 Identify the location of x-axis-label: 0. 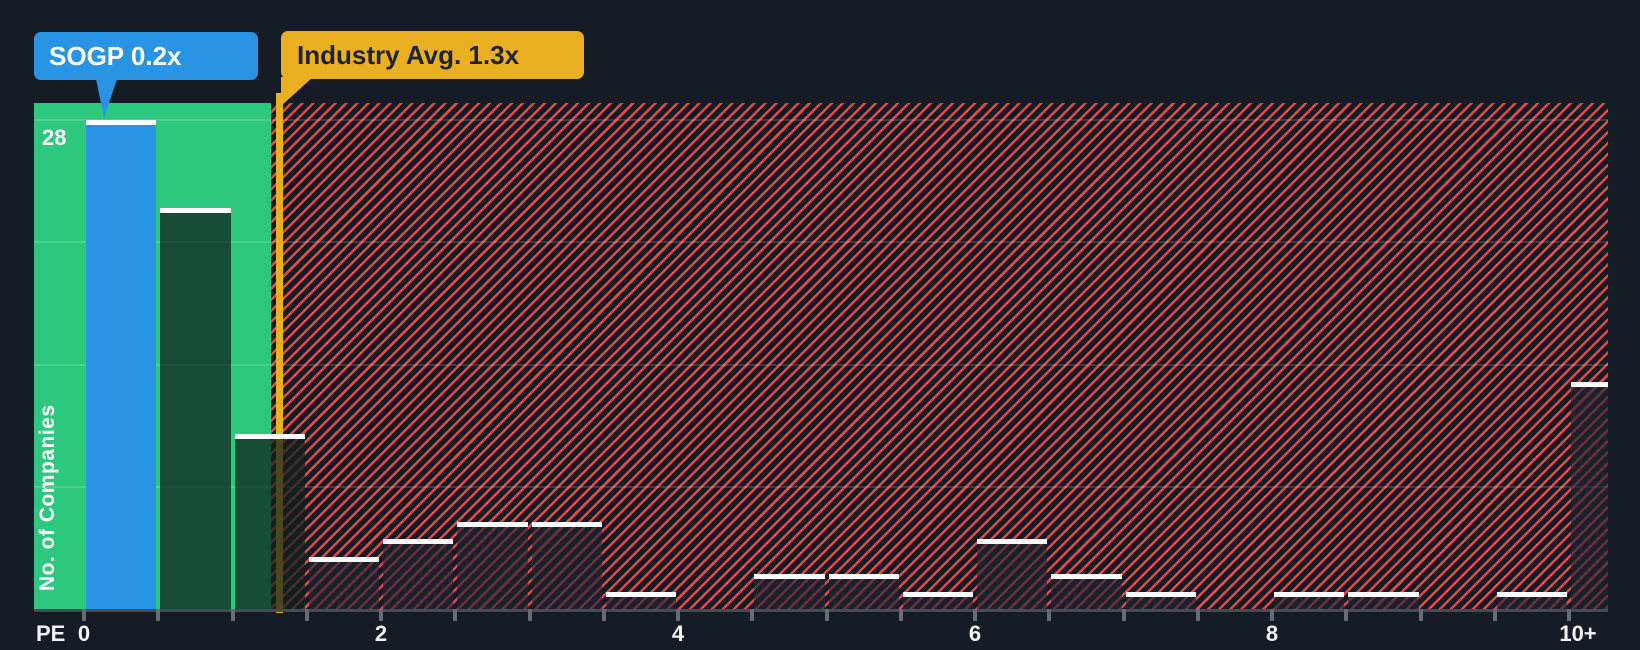
(84, 633).